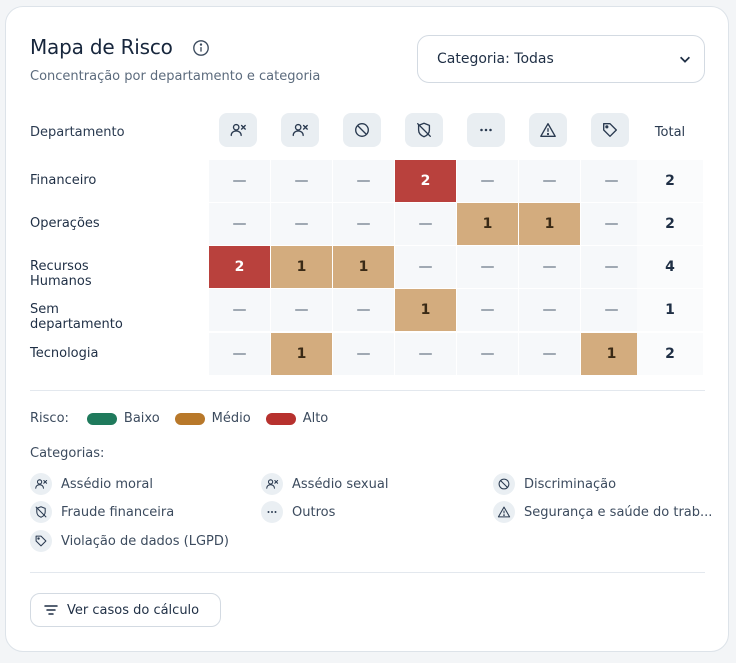 This screenshot has height=663, width=736. I want to click on row-total-cell: 4, so click(670, 267).